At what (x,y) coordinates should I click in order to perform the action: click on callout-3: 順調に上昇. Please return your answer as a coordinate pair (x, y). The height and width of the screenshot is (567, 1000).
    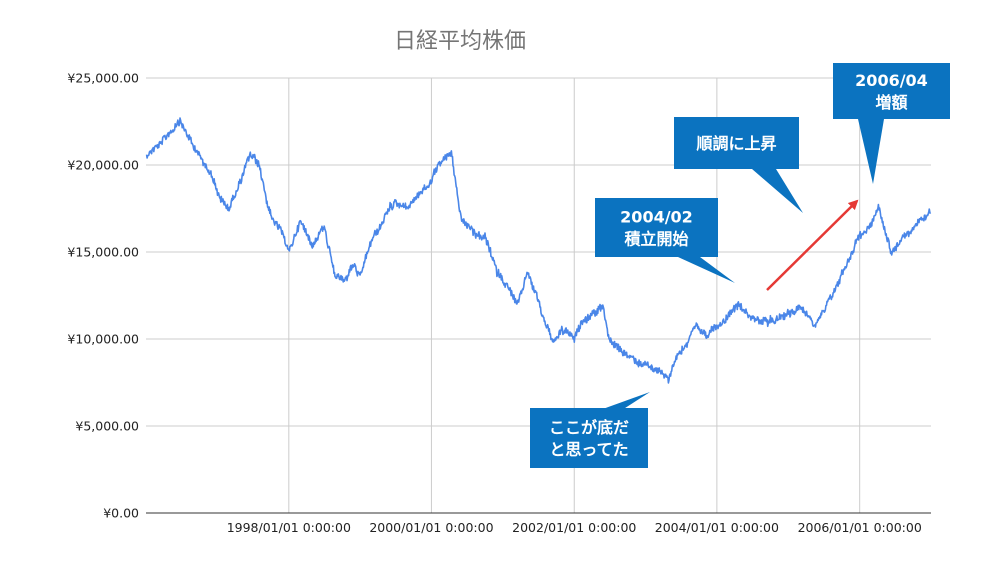
    Looking at the image, I should click on (738, 165).